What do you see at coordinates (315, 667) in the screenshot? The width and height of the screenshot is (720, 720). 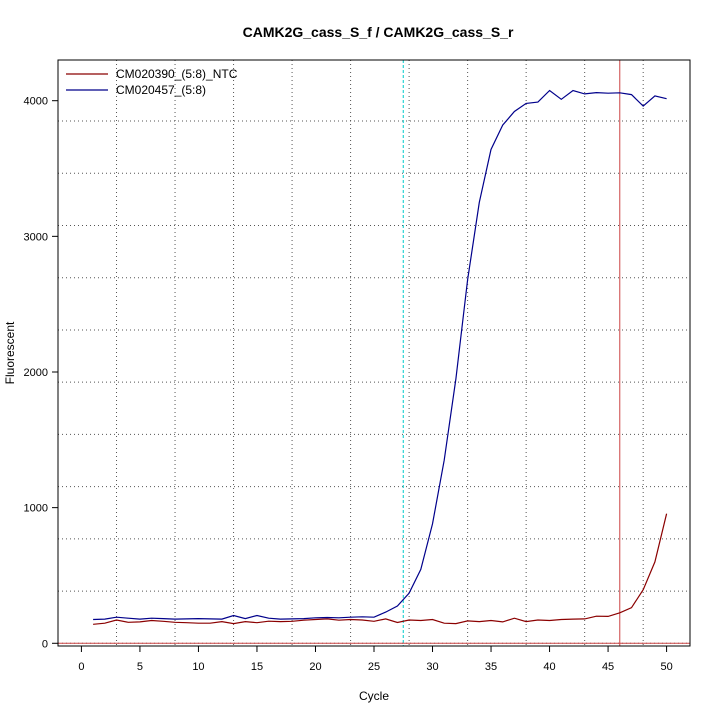 I see `x-tick-label: 20` at bounding box center [315, 667].